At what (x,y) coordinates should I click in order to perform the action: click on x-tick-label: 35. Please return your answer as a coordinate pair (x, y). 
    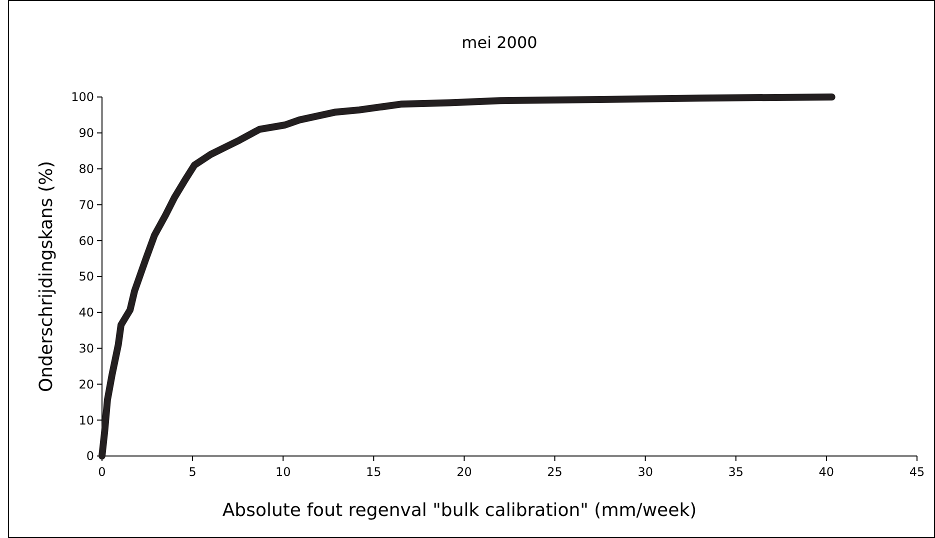
    Looking at the image, I should click on (736, 472).